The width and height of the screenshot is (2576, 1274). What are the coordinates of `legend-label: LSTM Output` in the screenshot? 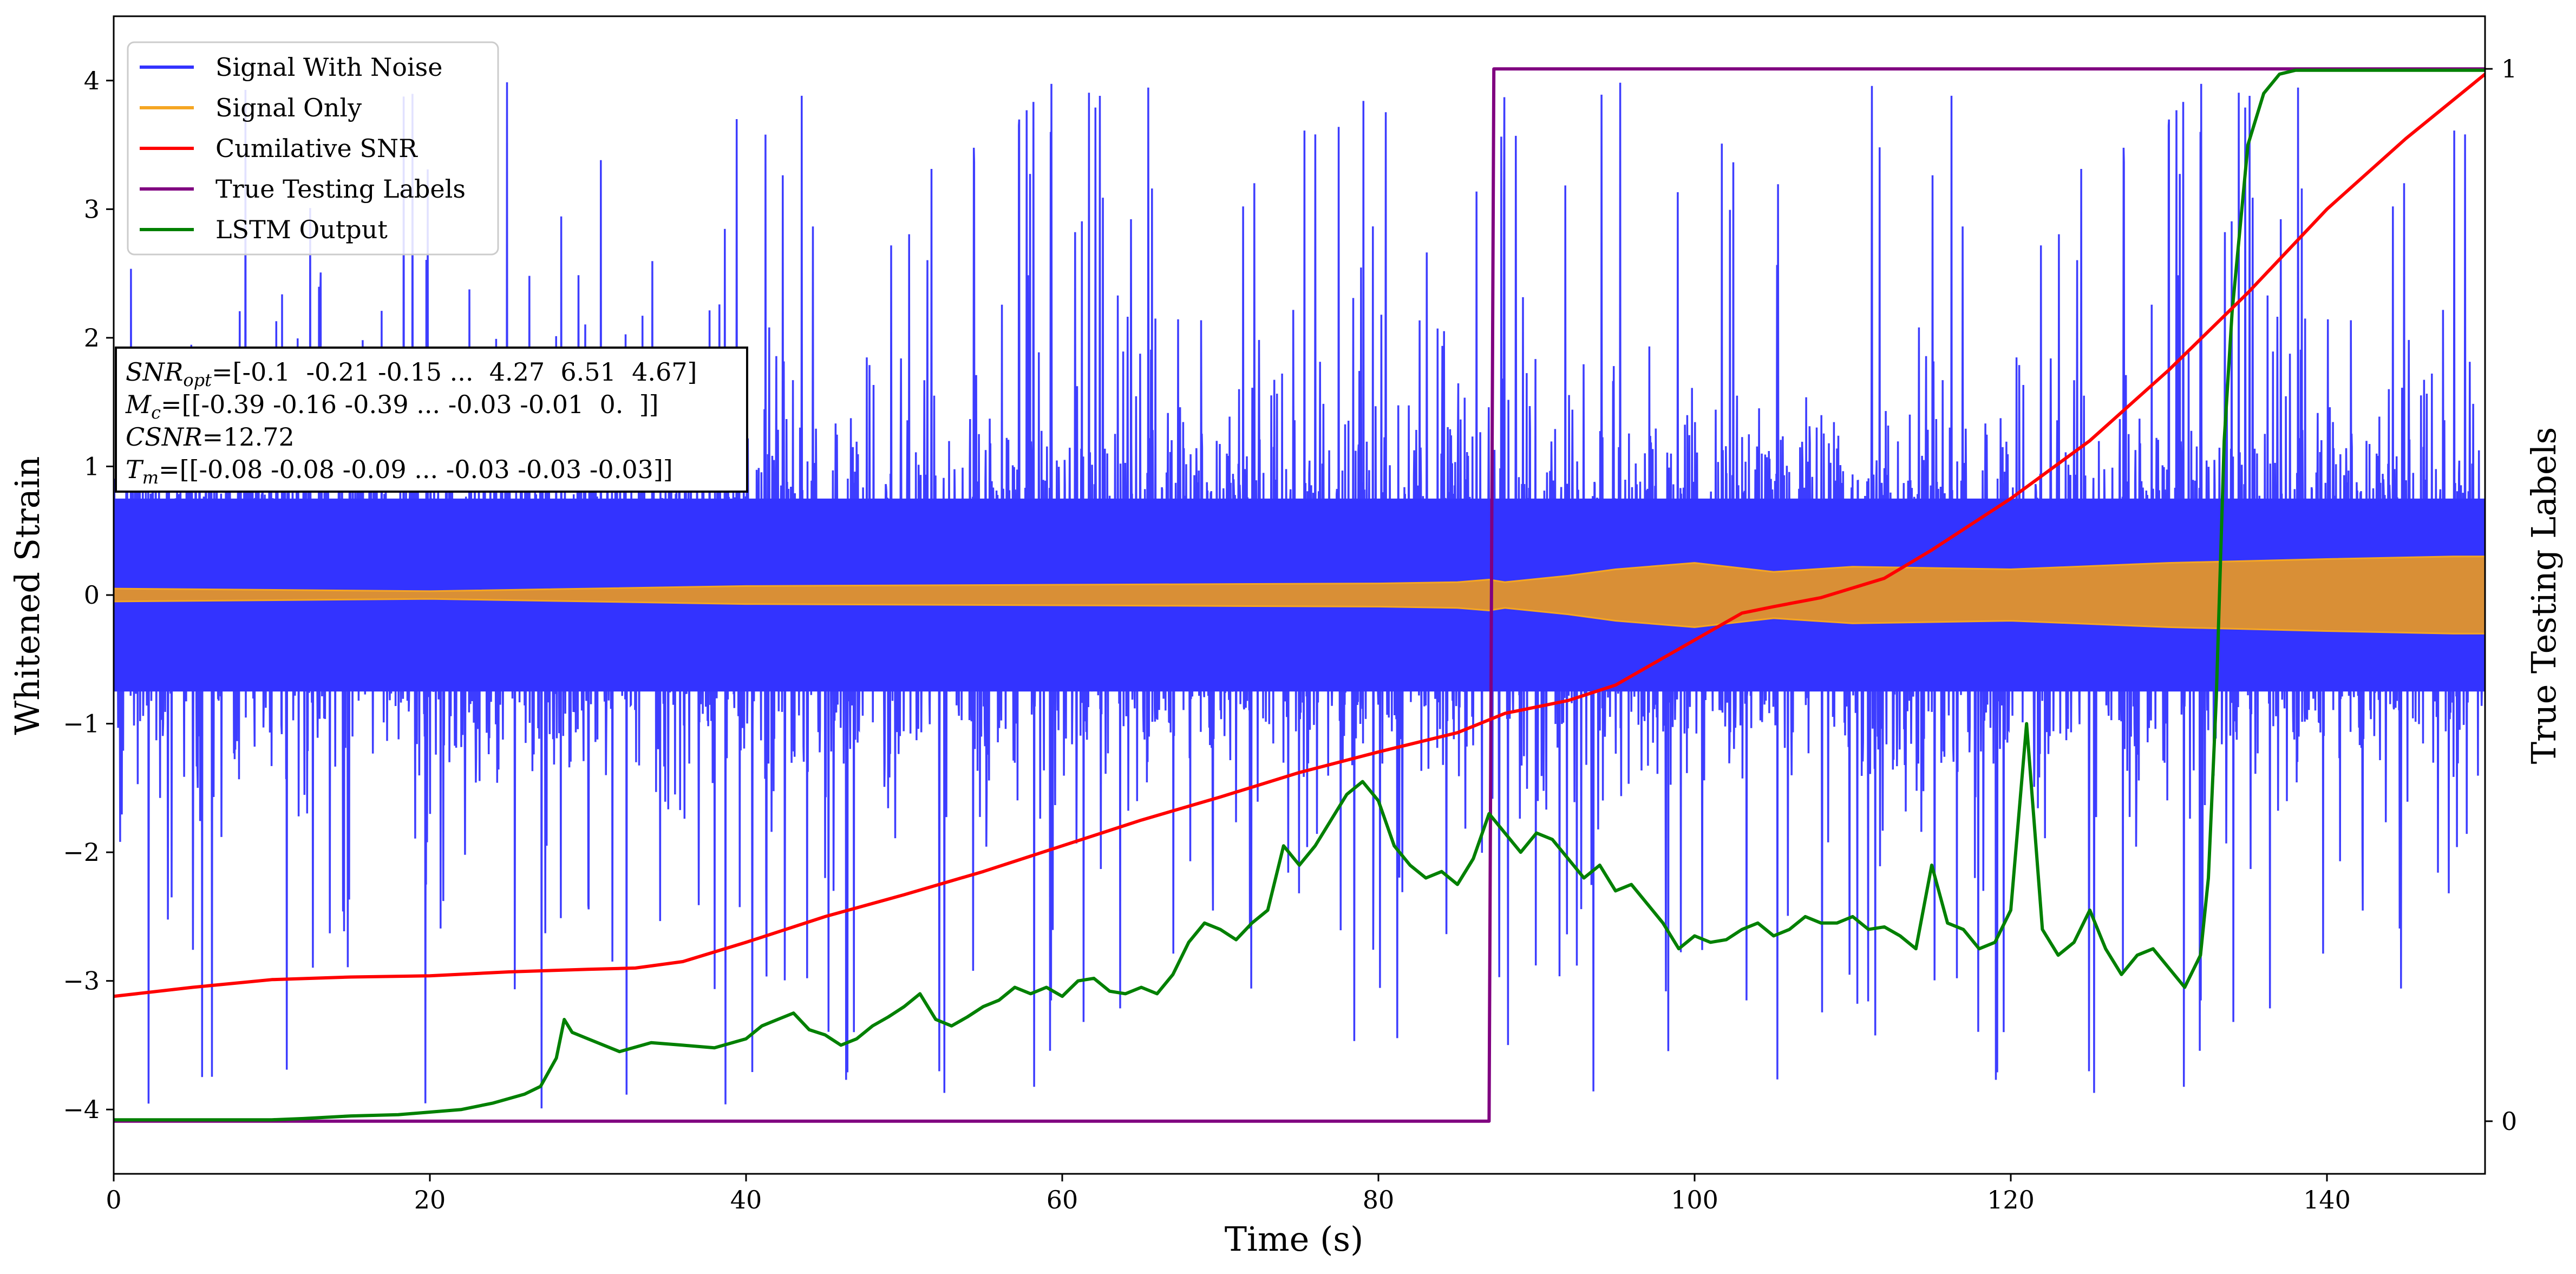 It's located at (301, 229).